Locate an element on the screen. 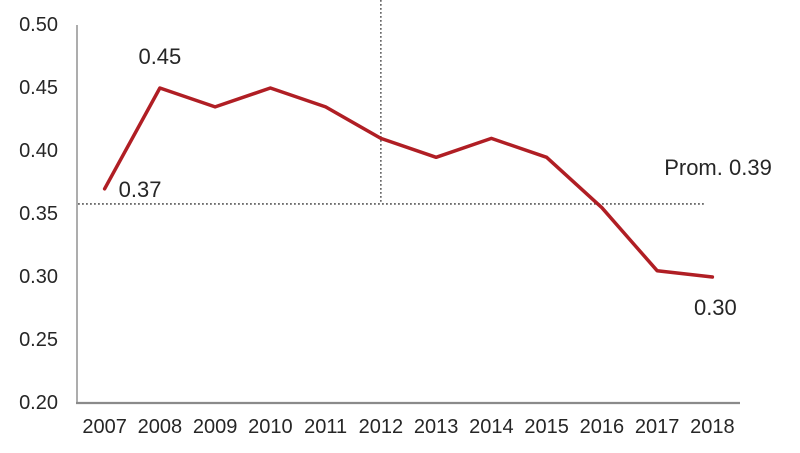 Image resolution: width=800 pixels, height=453 pixels. y-tick-label: 0.25 is located at coordinates (38, 340).